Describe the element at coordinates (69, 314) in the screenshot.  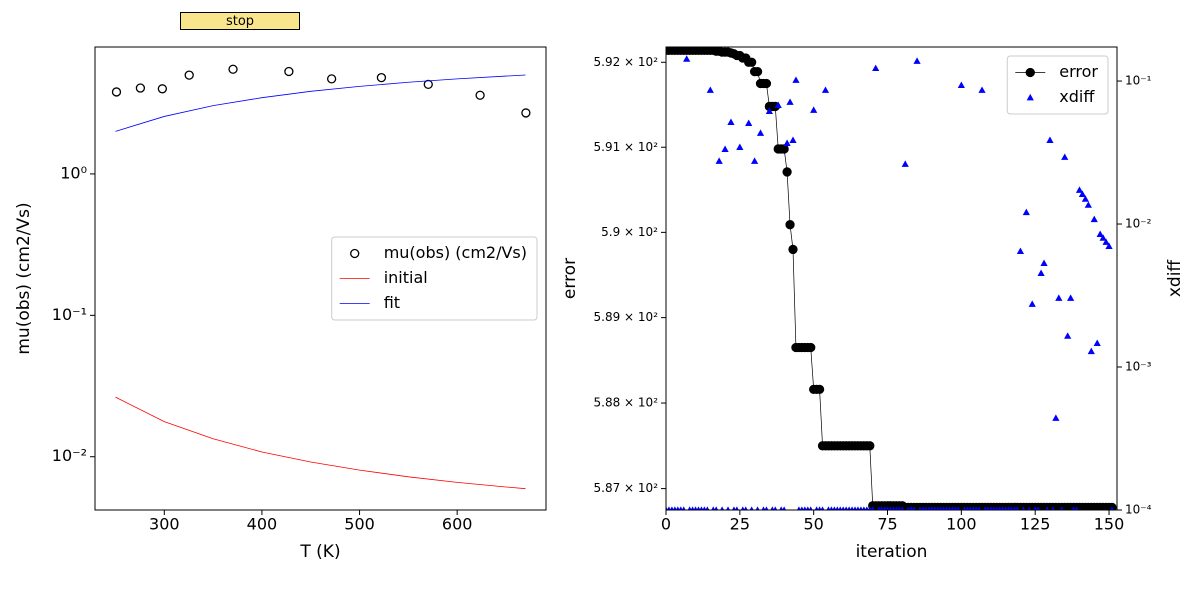
I see `y-tick-label: 10⁻¹` at that location.